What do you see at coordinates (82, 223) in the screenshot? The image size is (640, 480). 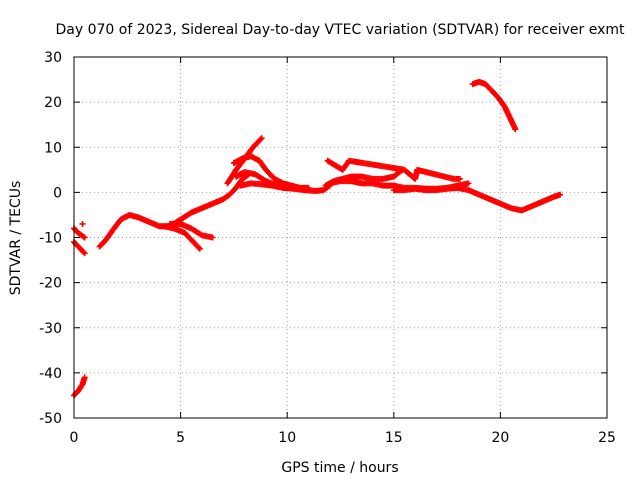 I see `data-point-start-point` at bounding box center [82, 223].